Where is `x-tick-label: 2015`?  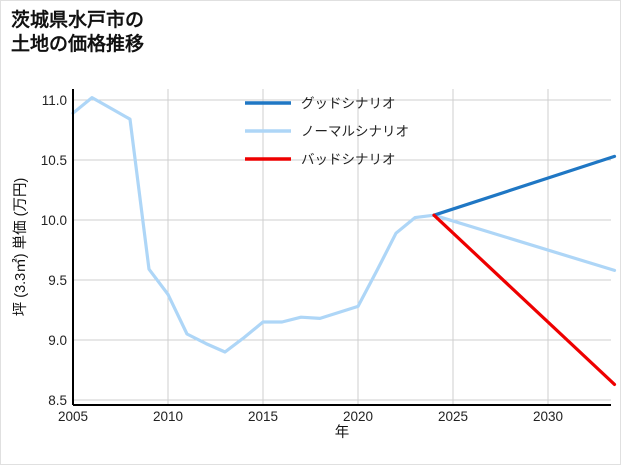
x-tick-label: 2015 is located at coordinates (263, 416).